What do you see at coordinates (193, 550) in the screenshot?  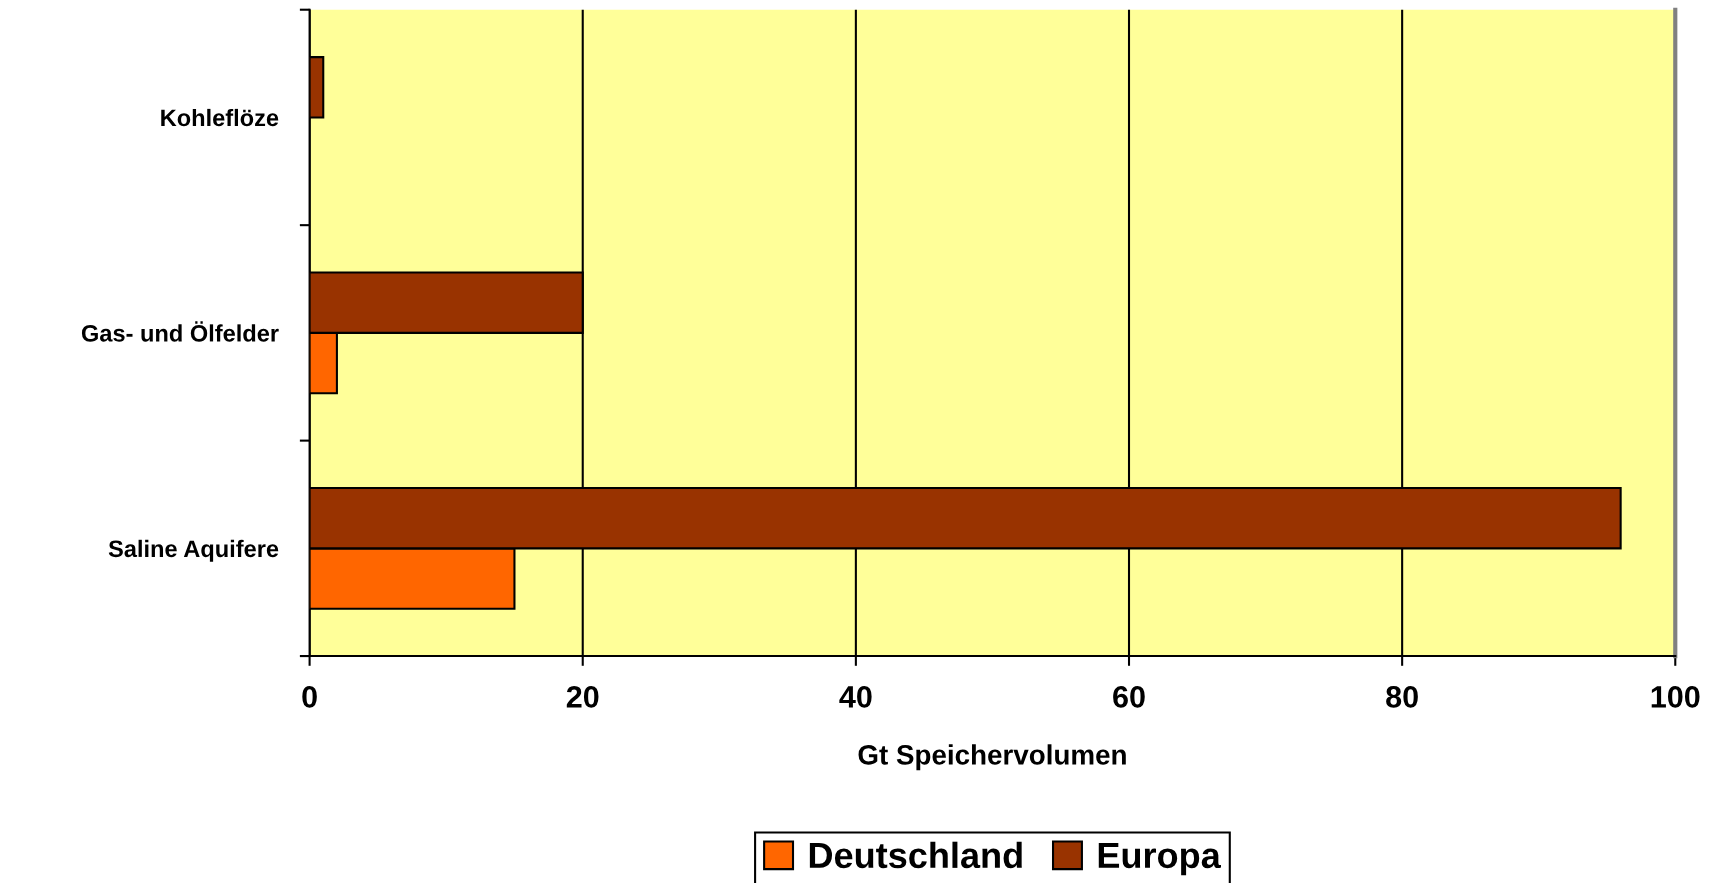 I see `y-tick-label: Saline Aquifere` at bounding box center [193, 550].